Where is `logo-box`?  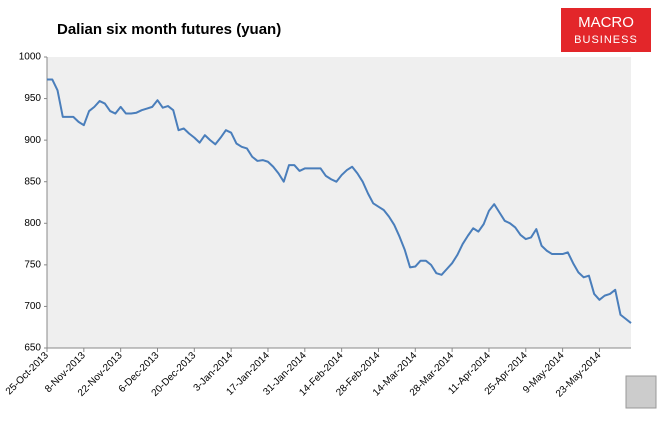
logo-box is located at coordinates (606, 30).